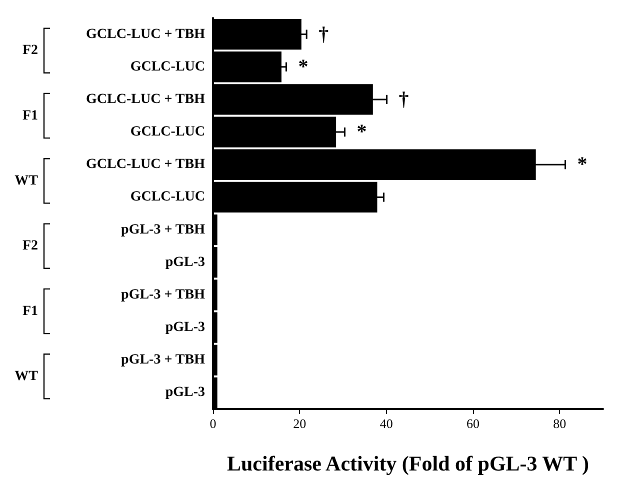 The image size is (642, 487). I want to click on x-tick-label: 20, so click(299, 423).